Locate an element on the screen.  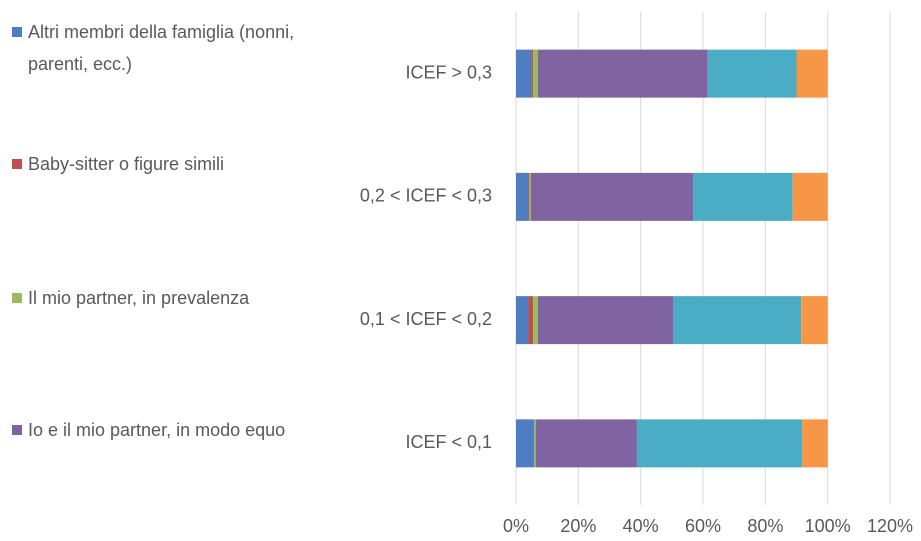
x-tick-label: 120% is located at coordinates (890, 526).